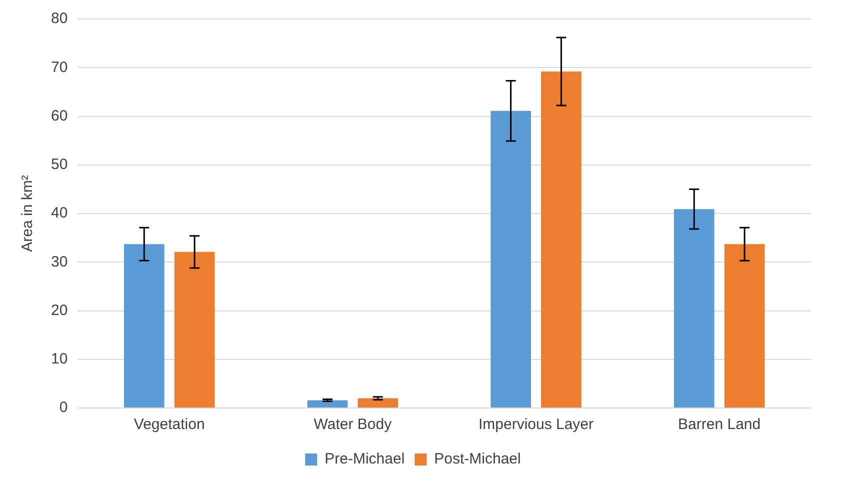 This screenshot has height=487, width=851. What do you see at coordinates (59, 19) in the screenshot?
I see `y-tick-label: 80` at bounding box center [59, 19].